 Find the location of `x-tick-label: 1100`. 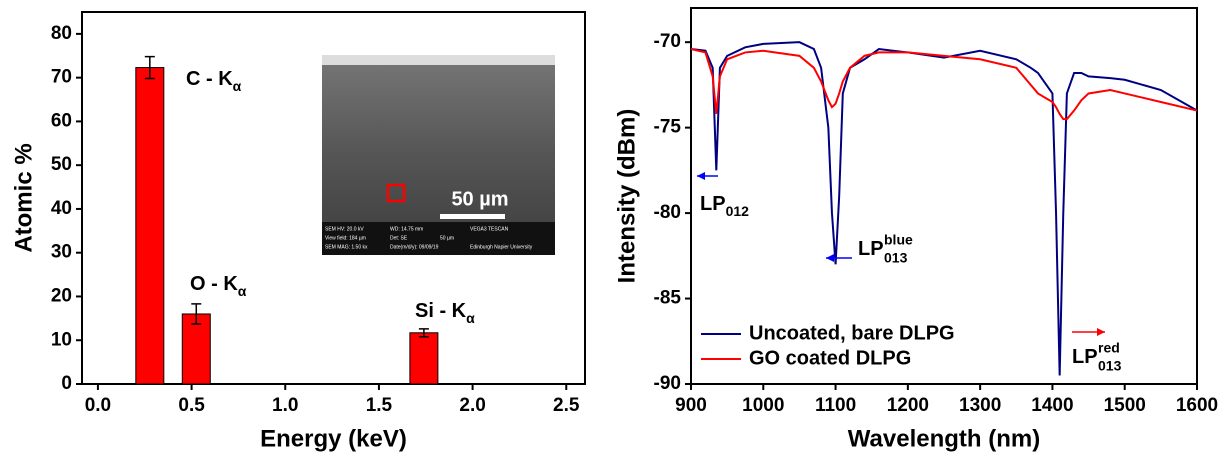

x-tick-label: 1100 is located at coordinates (835, 405).